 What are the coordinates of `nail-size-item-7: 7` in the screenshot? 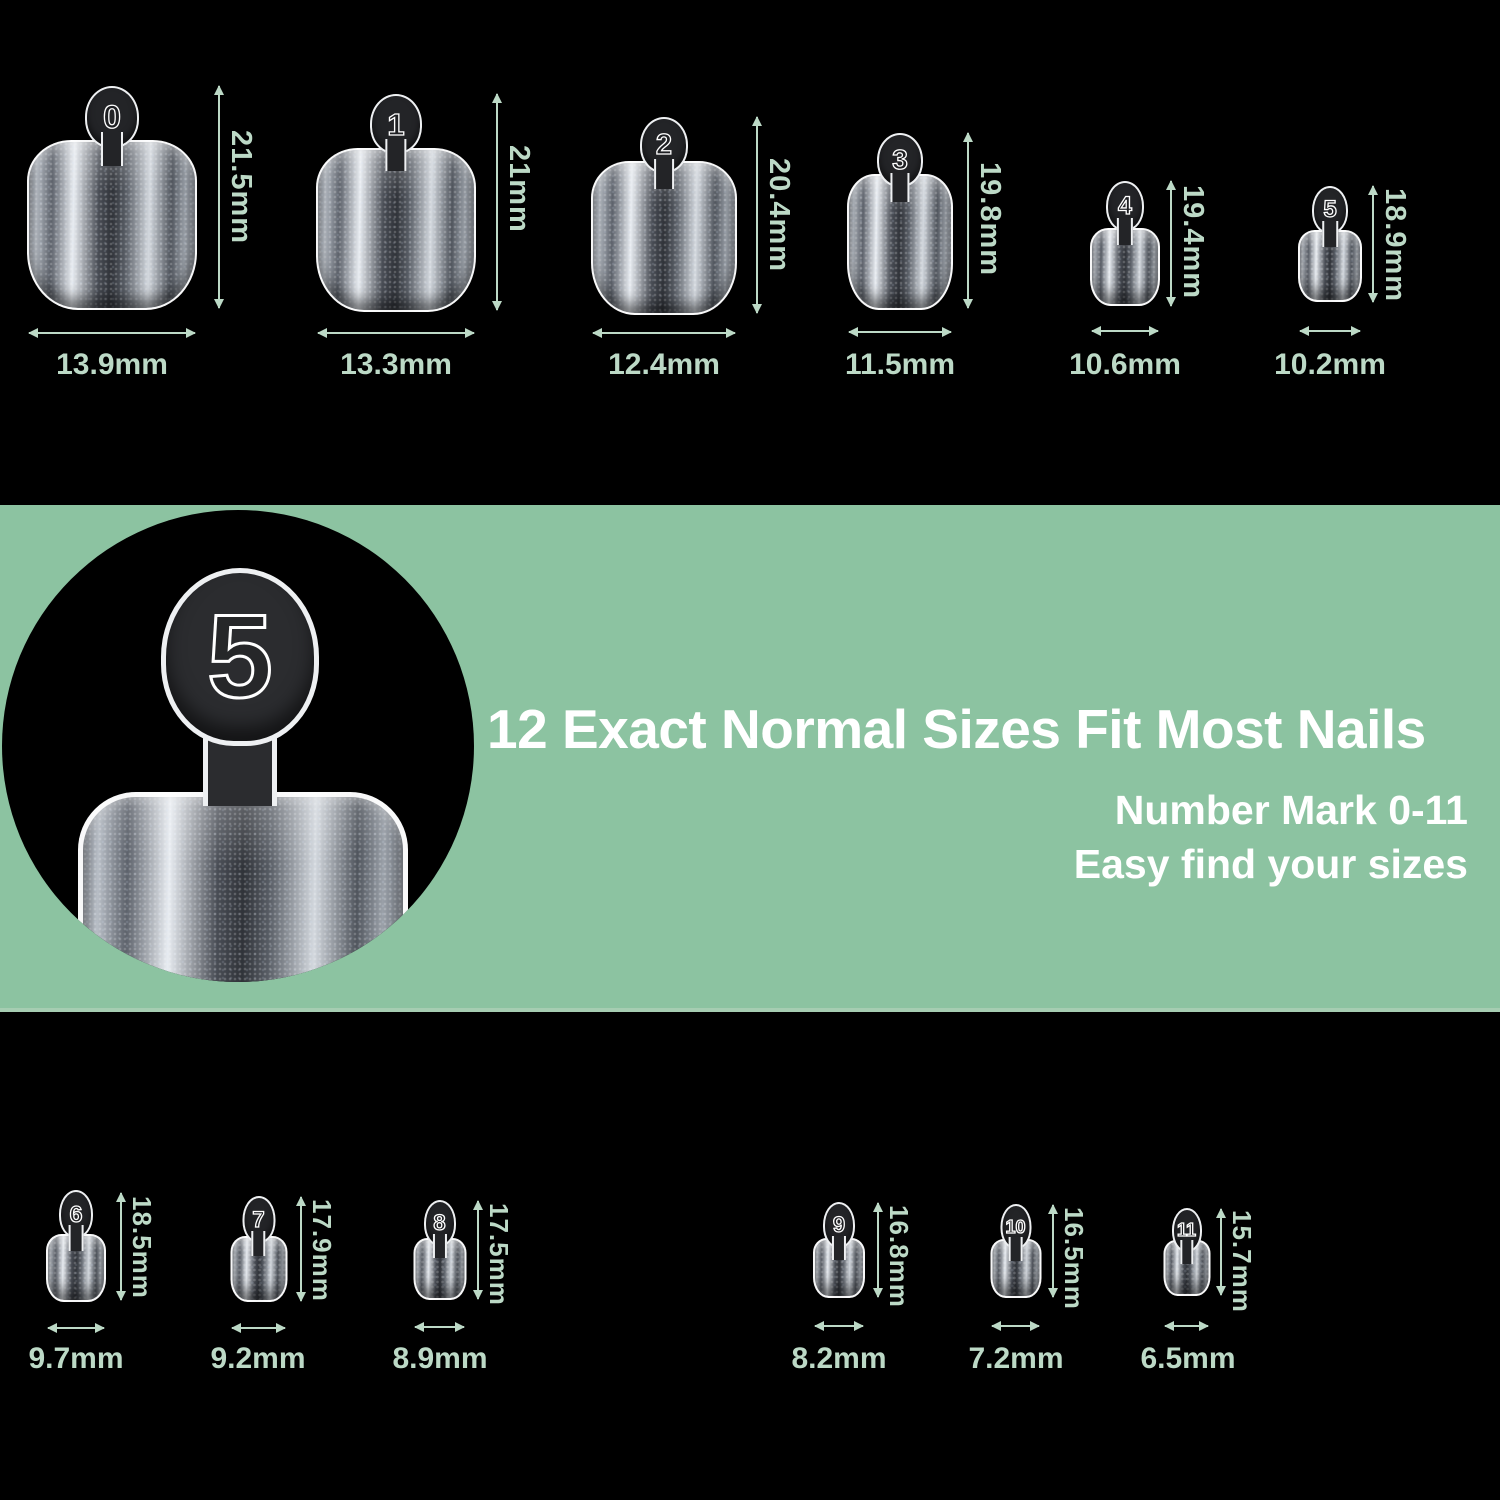 It's located at (258, 1249).